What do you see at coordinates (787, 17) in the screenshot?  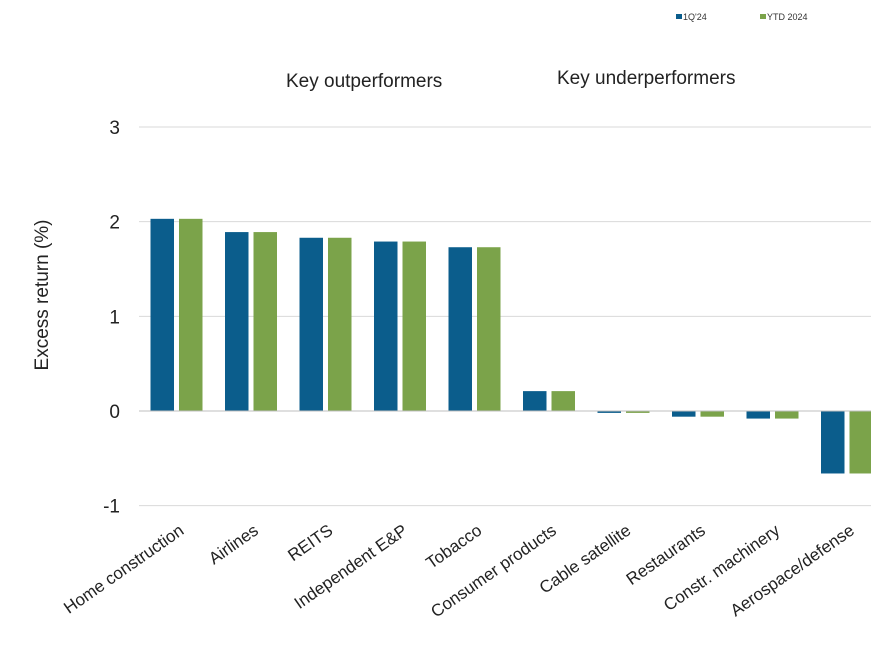 I see `legend-label-series-2: YTD 2024` at bounding box center [787, 17].